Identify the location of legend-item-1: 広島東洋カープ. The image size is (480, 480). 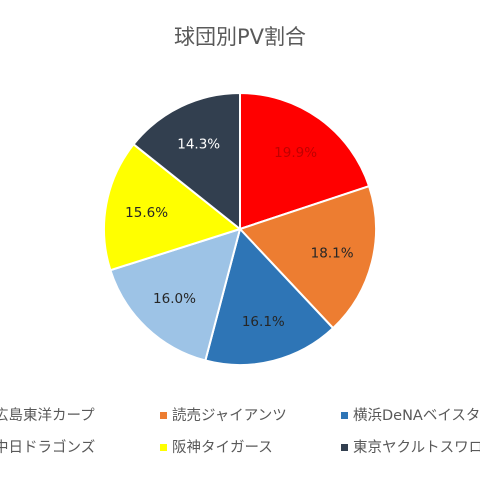
(47, 415).